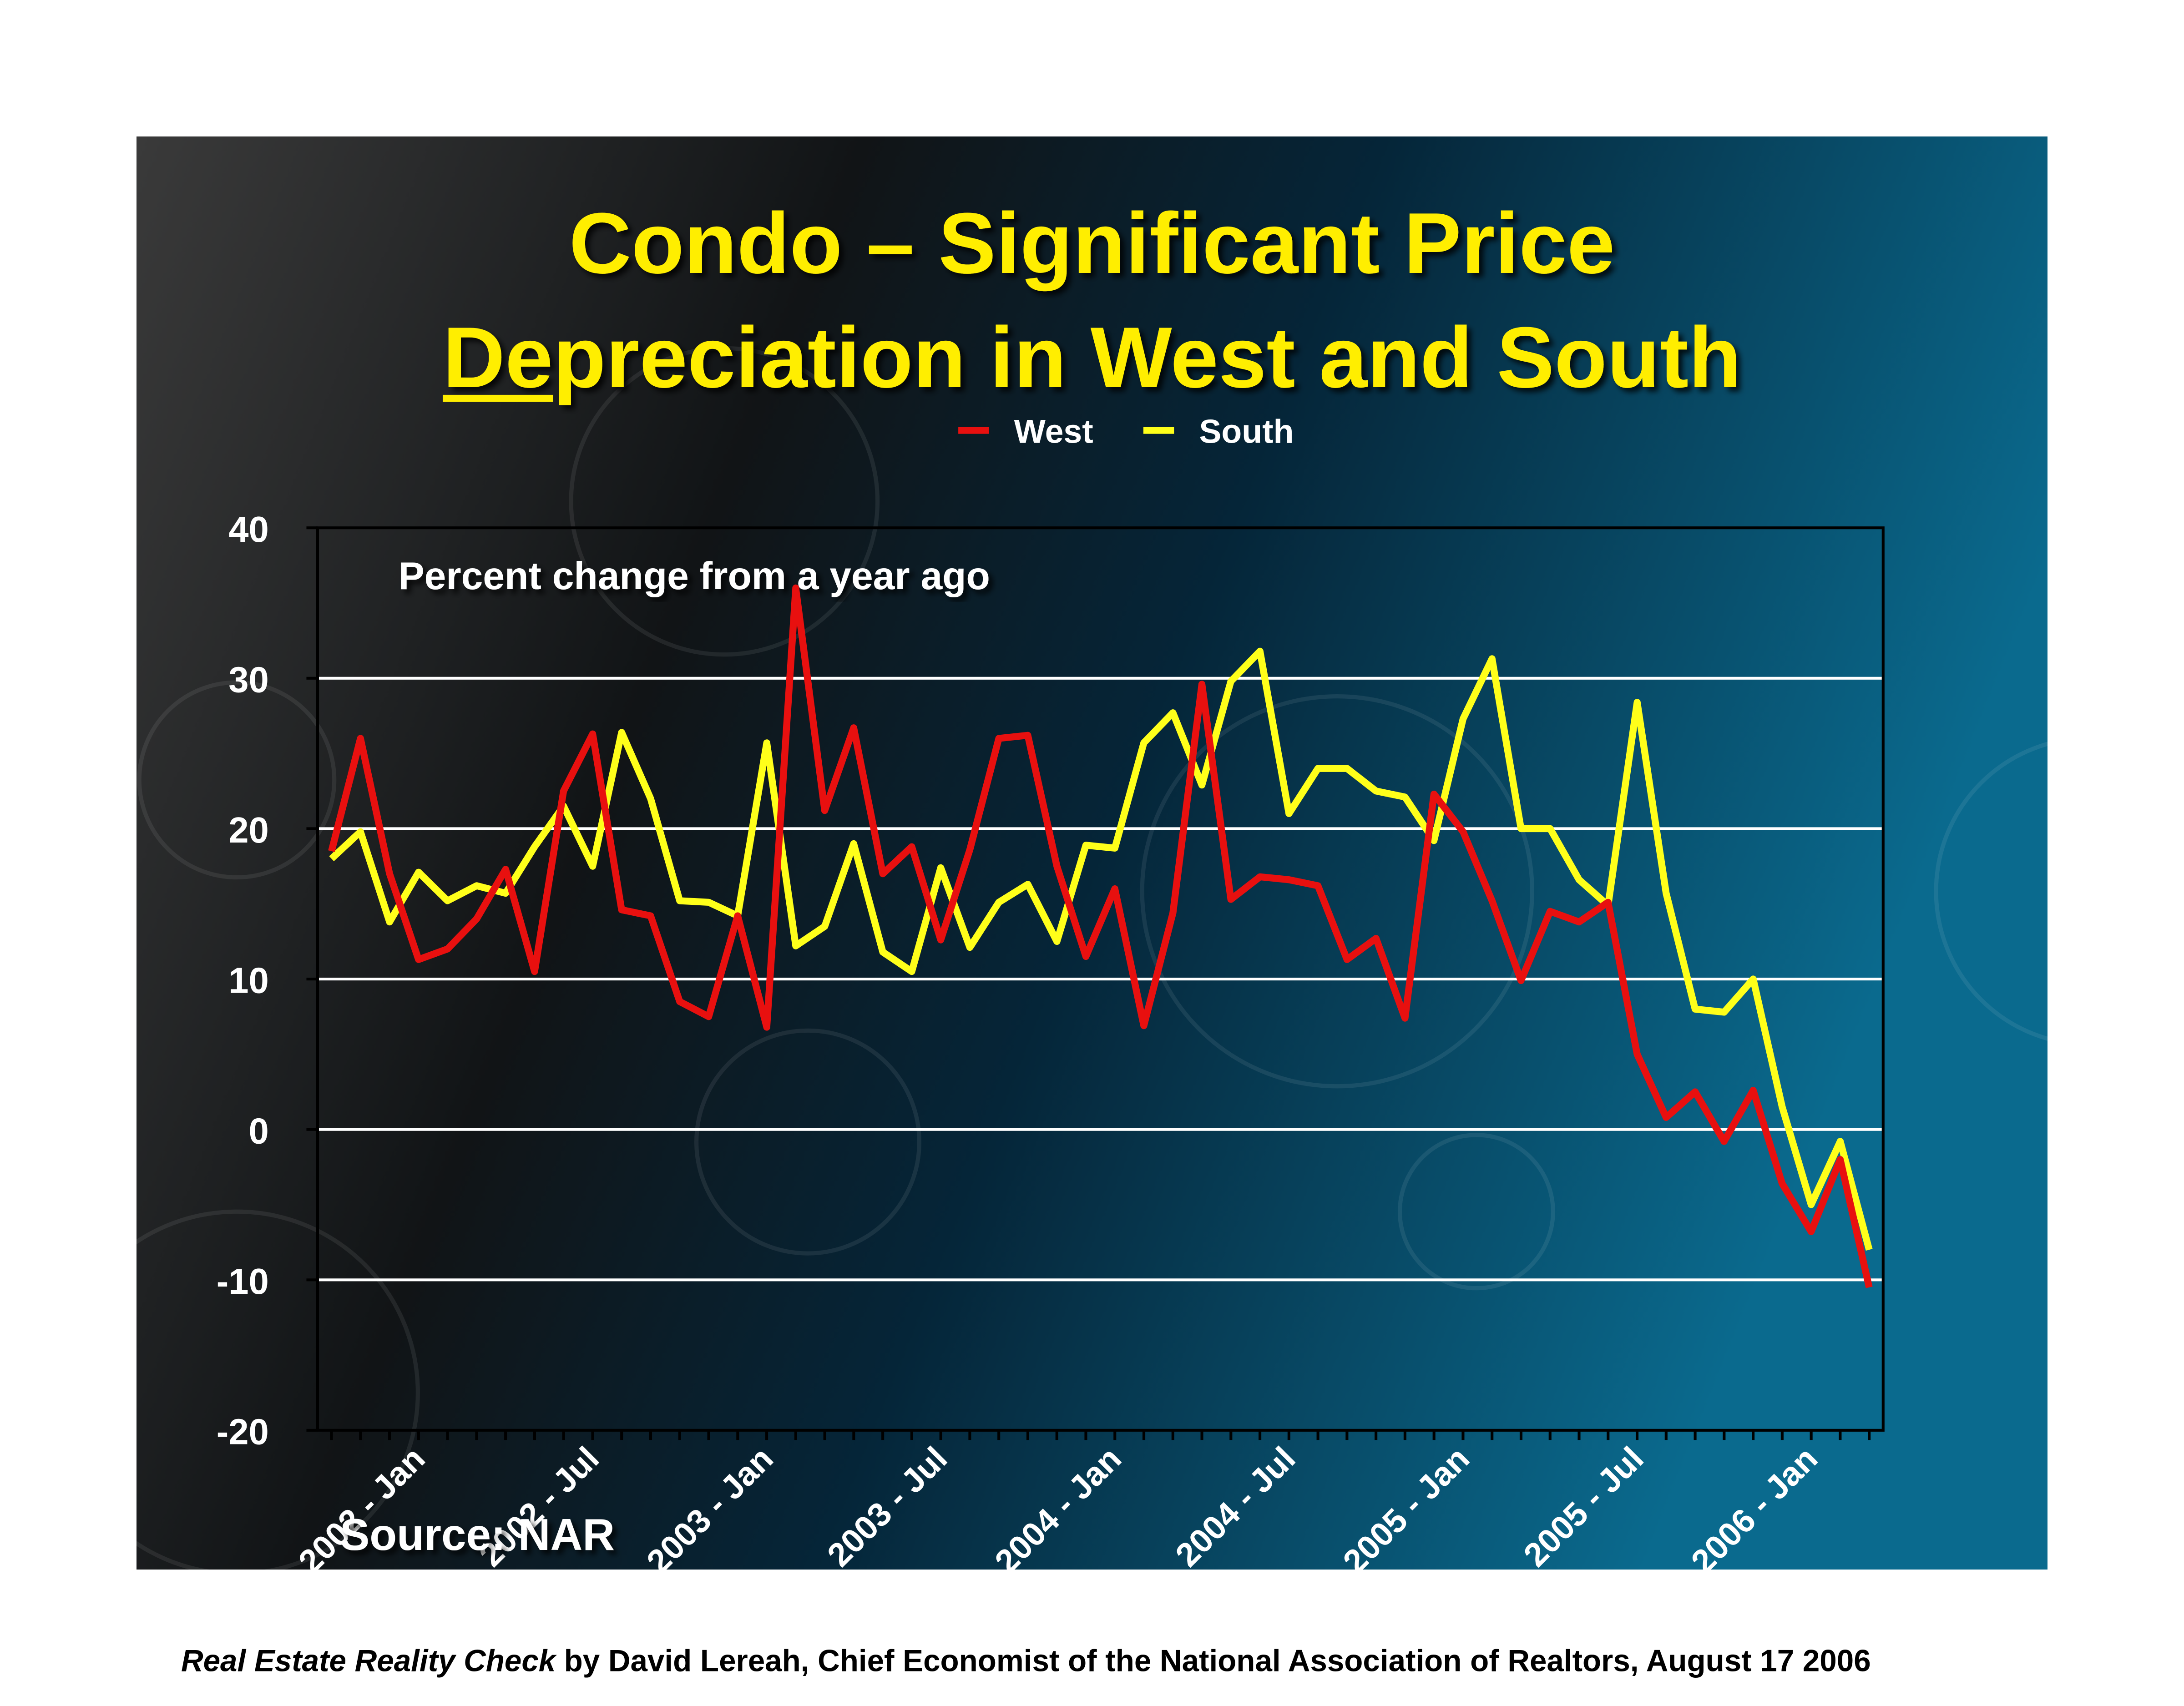 This screenshot has width=2184, height=1706. Describe the element at coordinates (1092, 243) in the screenshot. I see `title-line: Condo – Significant Price` at that location.